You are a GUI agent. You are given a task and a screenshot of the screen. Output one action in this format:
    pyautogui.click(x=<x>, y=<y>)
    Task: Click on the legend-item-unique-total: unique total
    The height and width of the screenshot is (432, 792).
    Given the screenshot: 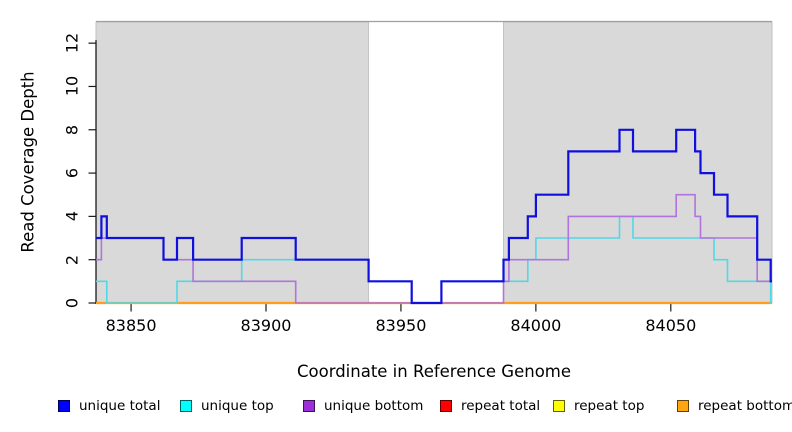 What is the action you would take?
    pyautogui.click(x=109, y=406)
    